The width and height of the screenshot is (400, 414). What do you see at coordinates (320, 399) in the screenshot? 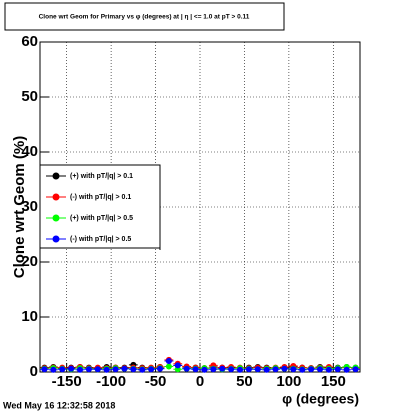
I see `x-axis-label: φ (degrees)` at bounding box center [320, 399].